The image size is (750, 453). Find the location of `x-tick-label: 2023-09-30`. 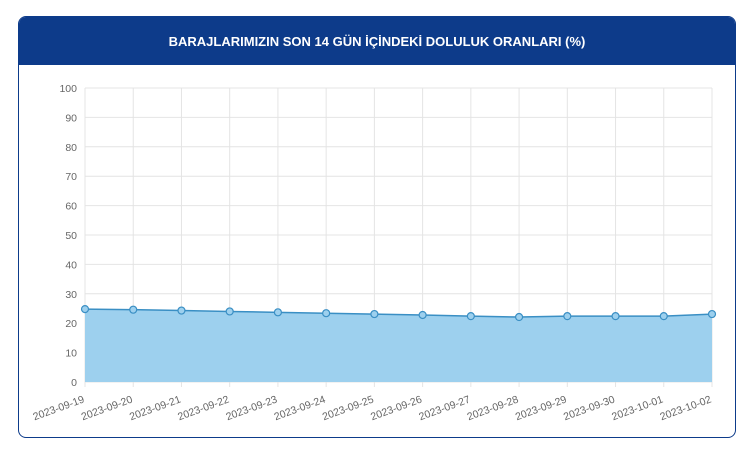

x-tick-label: 2023-09-30 is located at coordinates (589, 408).